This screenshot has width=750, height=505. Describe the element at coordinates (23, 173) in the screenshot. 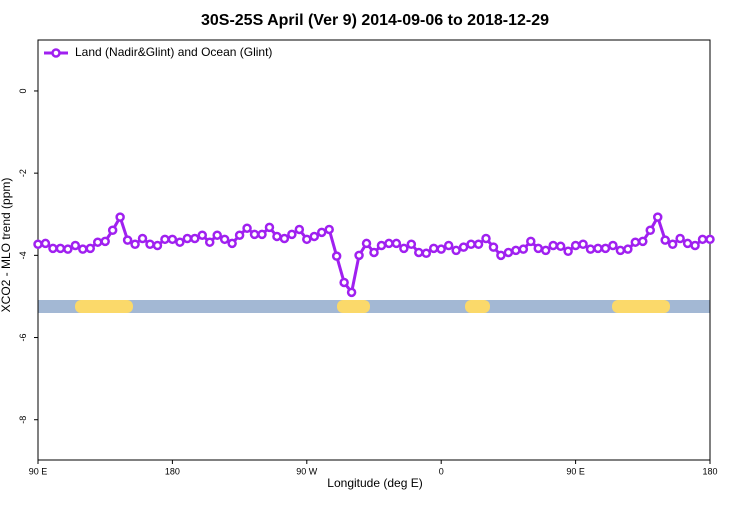

I see `y-tick-label: -2` at that location.